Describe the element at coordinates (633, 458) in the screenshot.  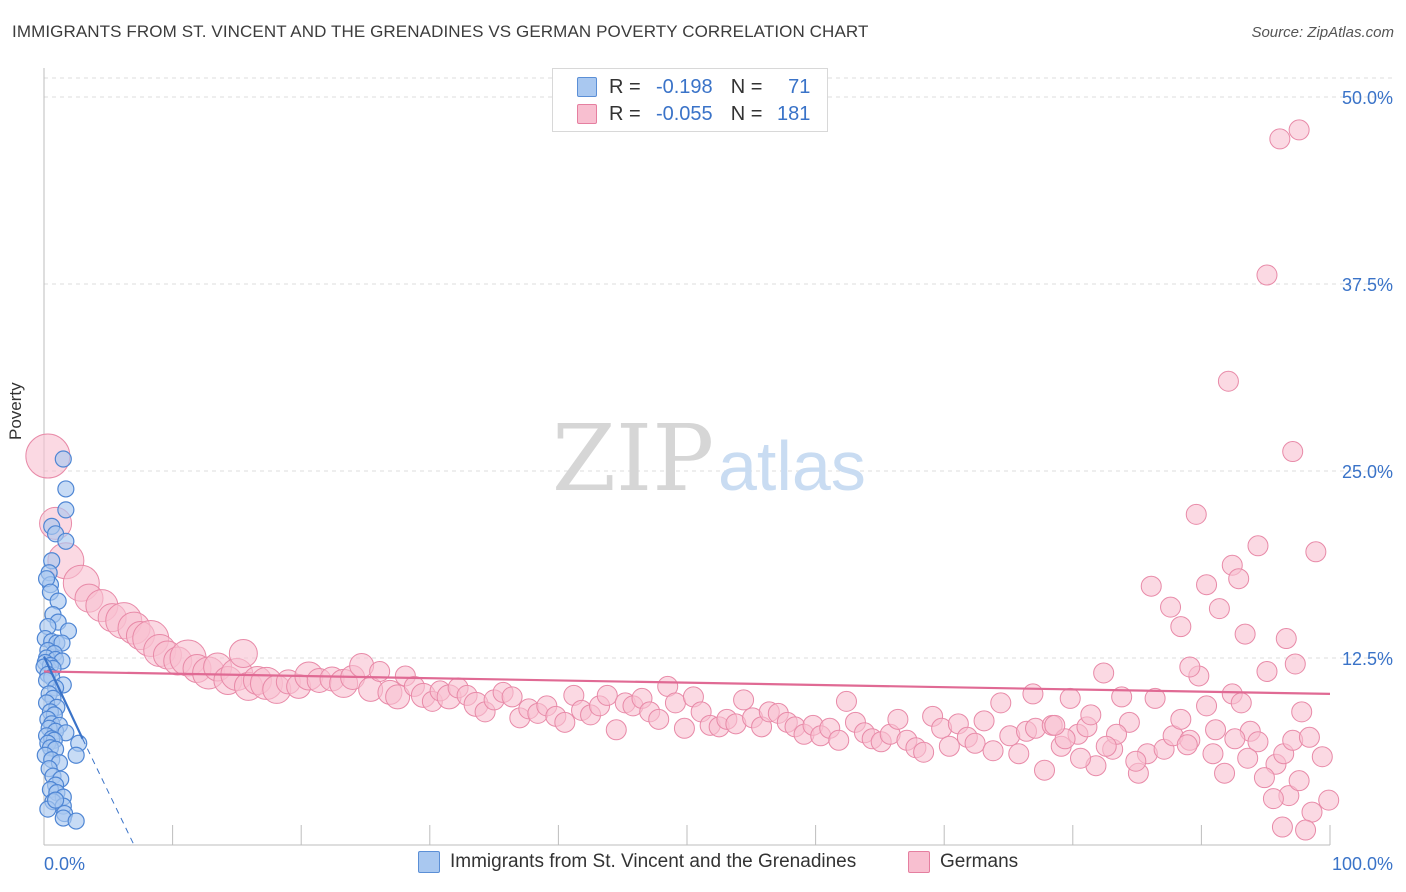
I see `watermark-zip: ZIP` at that location.